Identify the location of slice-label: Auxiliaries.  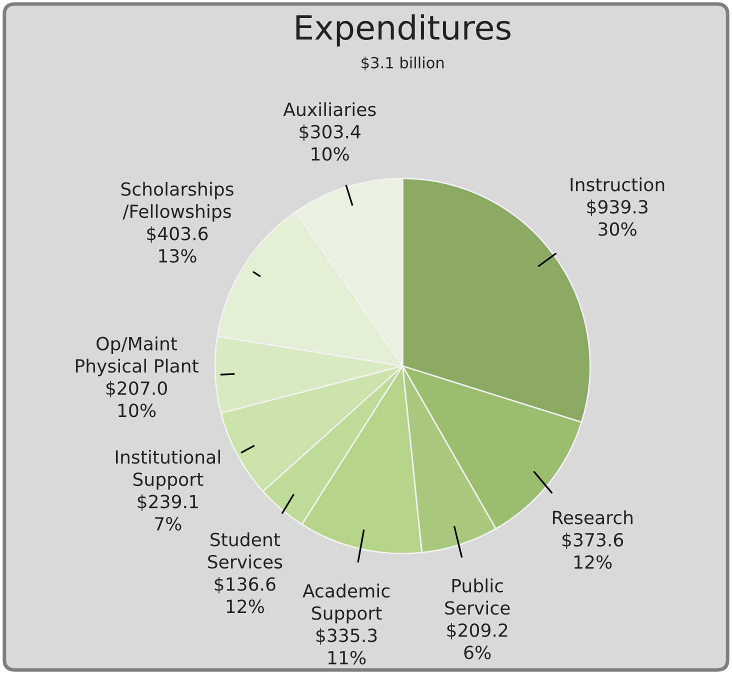
(329, 109).